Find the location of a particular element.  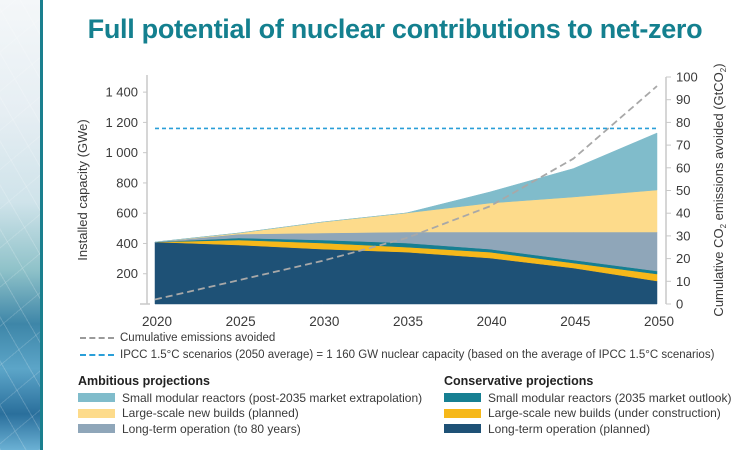

legend-item: Long-term operation (to 80 years) is located at coordinates (250, 429).